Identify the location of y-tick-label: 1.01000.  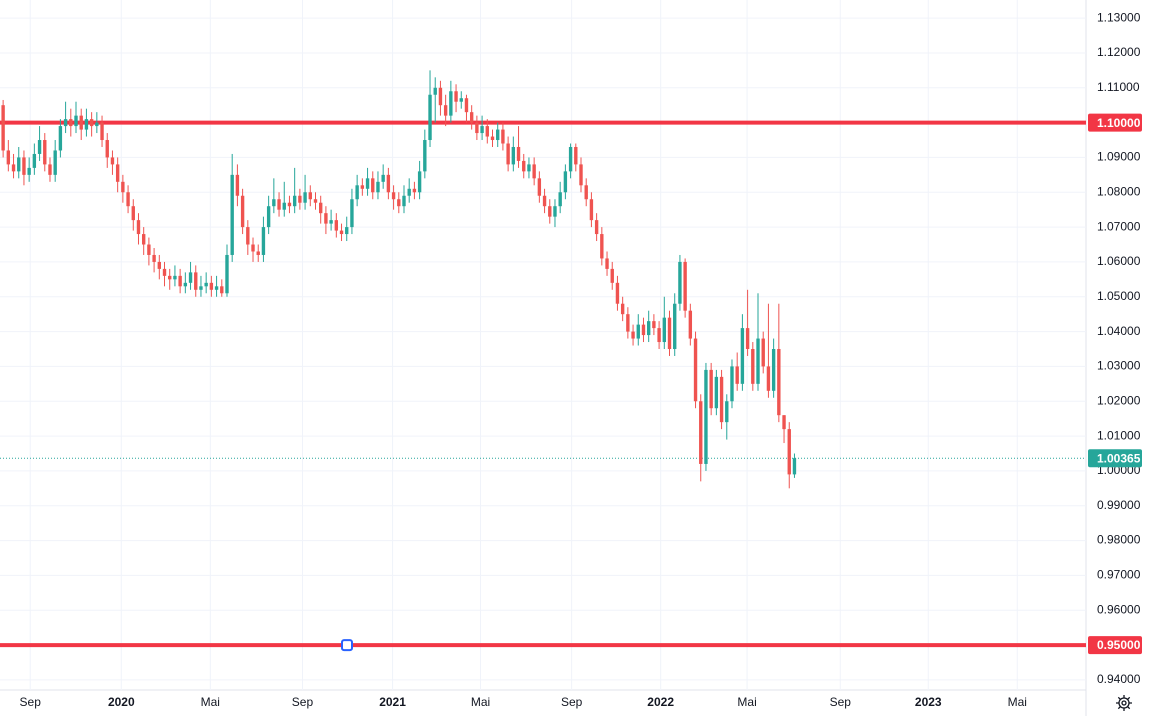
(1119, 435).